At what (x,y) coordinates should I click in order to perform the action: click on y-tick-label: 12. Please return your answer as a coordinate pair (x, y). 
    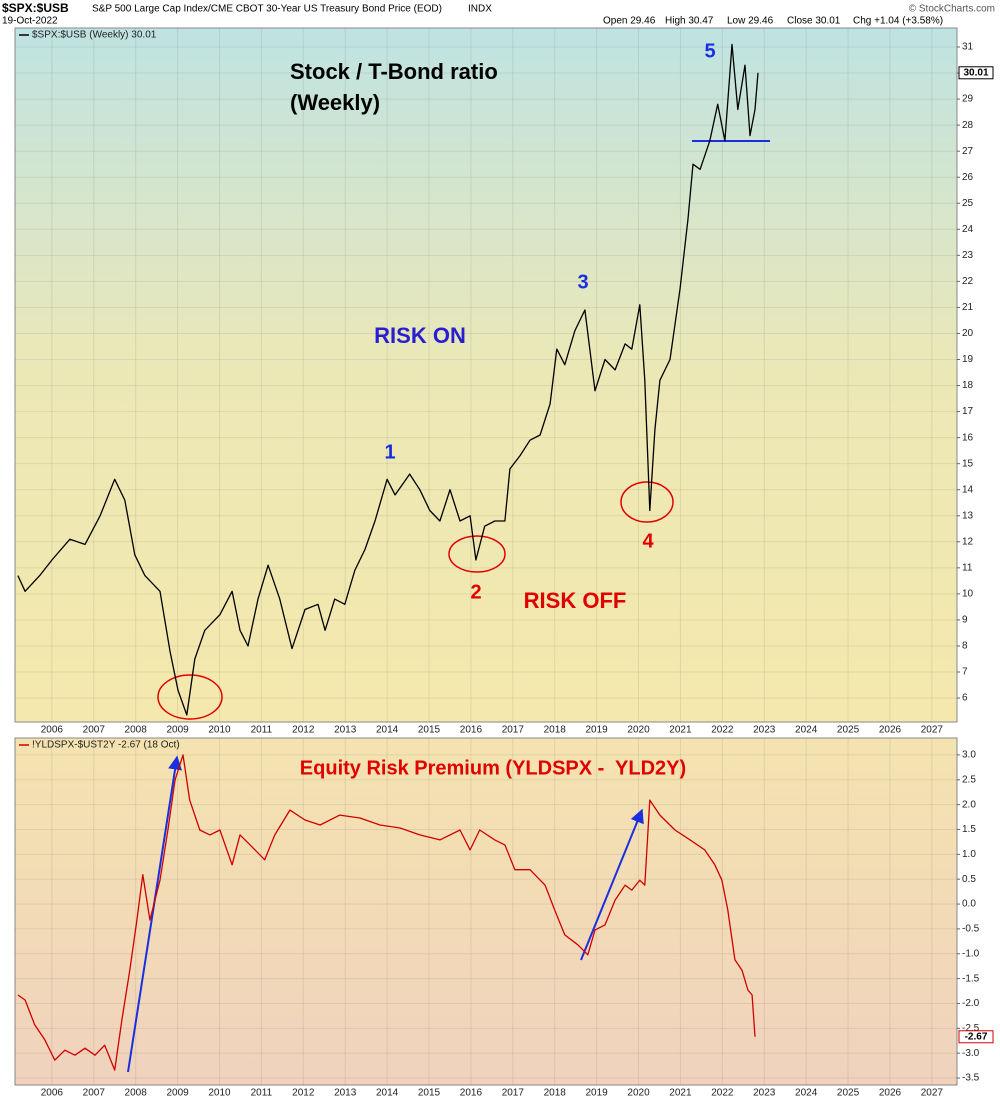
    Looking at the image, I should click on (968, 541).